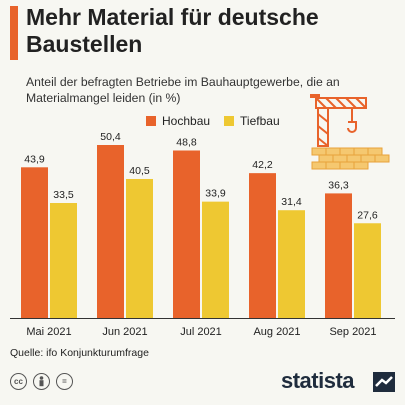 The height and width of the screenshot is (405, 405). What do you see at coordinates (34, 159) in the screenshot?
I see `data-label-hochbau-1: 43,9` at bounding box center [34, 159].